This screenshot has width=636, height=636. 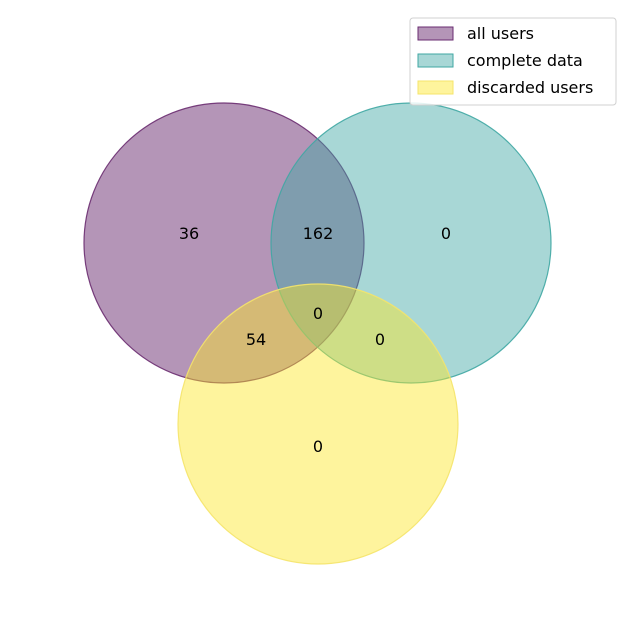 I want to click on region-count-only-discarded-users: 0, so click(x=318, y=446).